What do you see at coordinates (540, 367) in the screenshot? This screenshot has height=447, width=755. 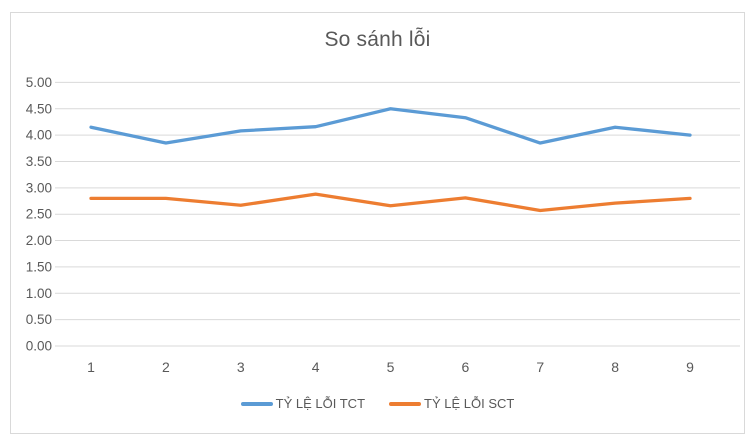 I see `x-axis-tick-label: 7` at bounding box center [540, 367].